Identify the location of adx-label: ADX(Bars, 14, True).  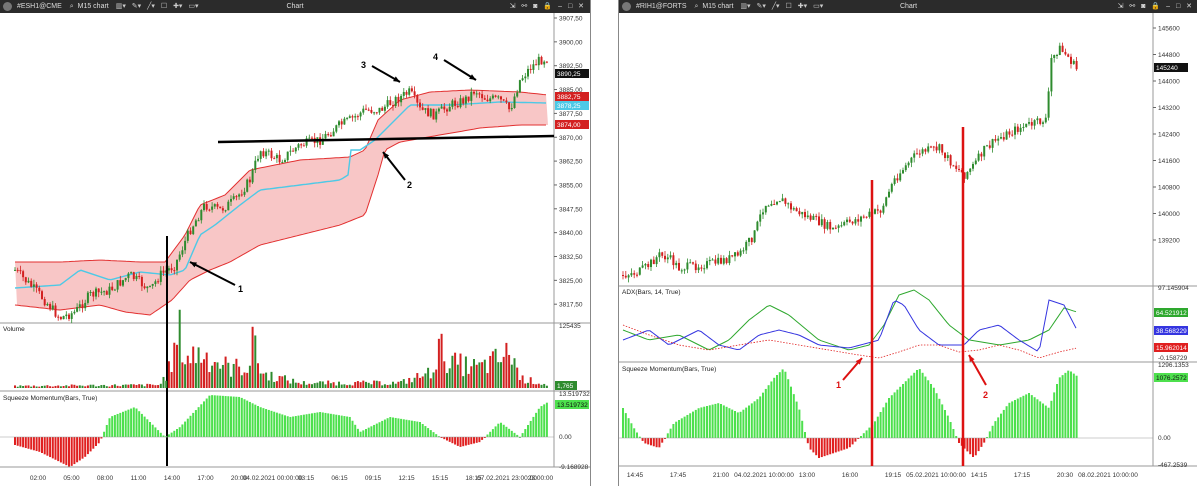
(651, 292).